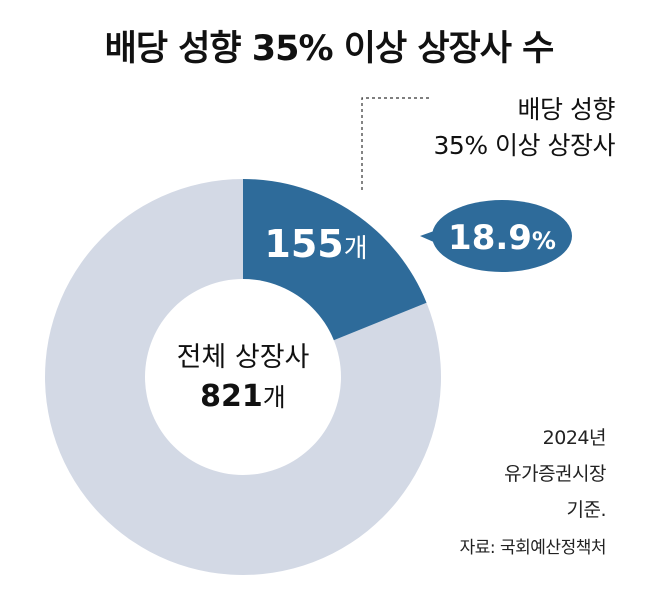 The height and width of the screenshot is (595, 658). Describe the element at coordinates (555, 474) in the screenshot. I see `note-market: 유가증권시장` at that location.